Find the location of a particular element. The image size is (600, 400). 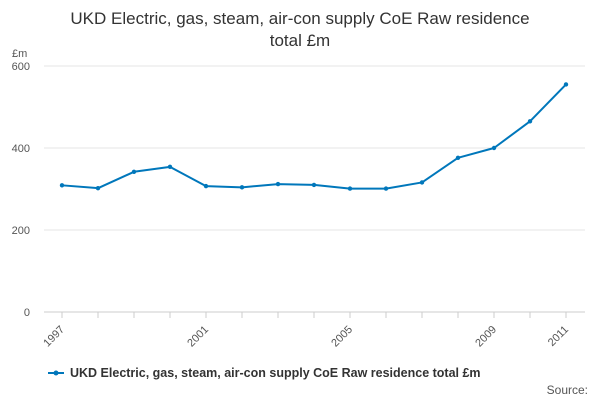

data-point-1997 is located at coordinates (62, 185).